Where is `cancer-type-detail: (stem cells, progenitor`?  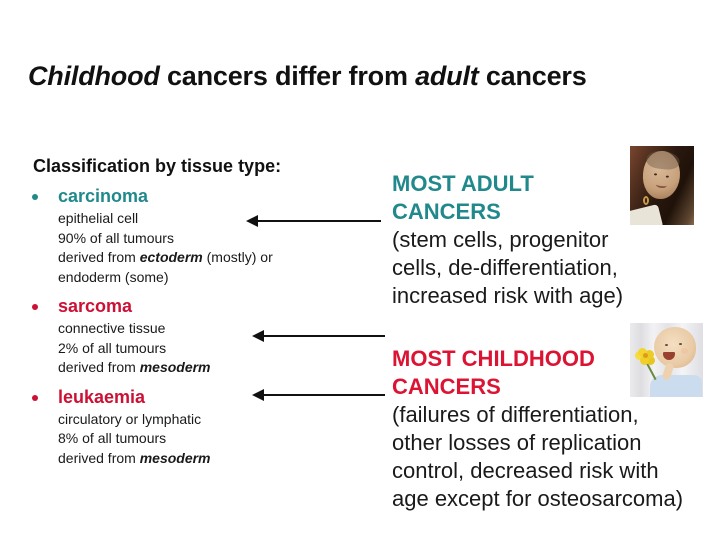 cancer-type-detail: (stem cells, progenitor is located at coordinates (500, 239).